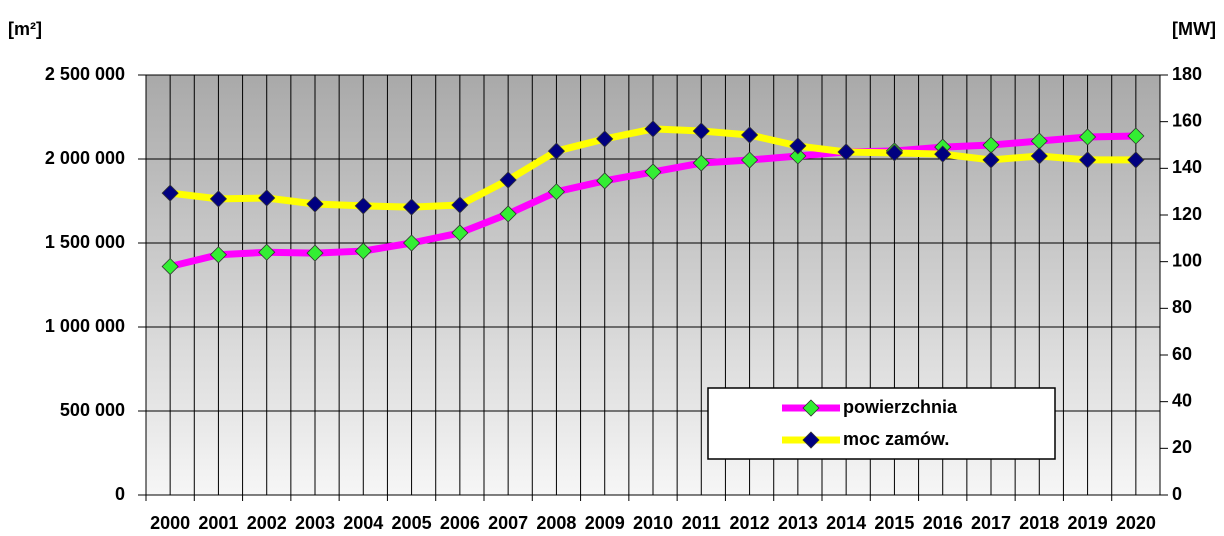  What do you see at coordinates (85, 74) in the screenshot?
I see `y-tick-label: 2 500 000` at bounding box center [85, 74].